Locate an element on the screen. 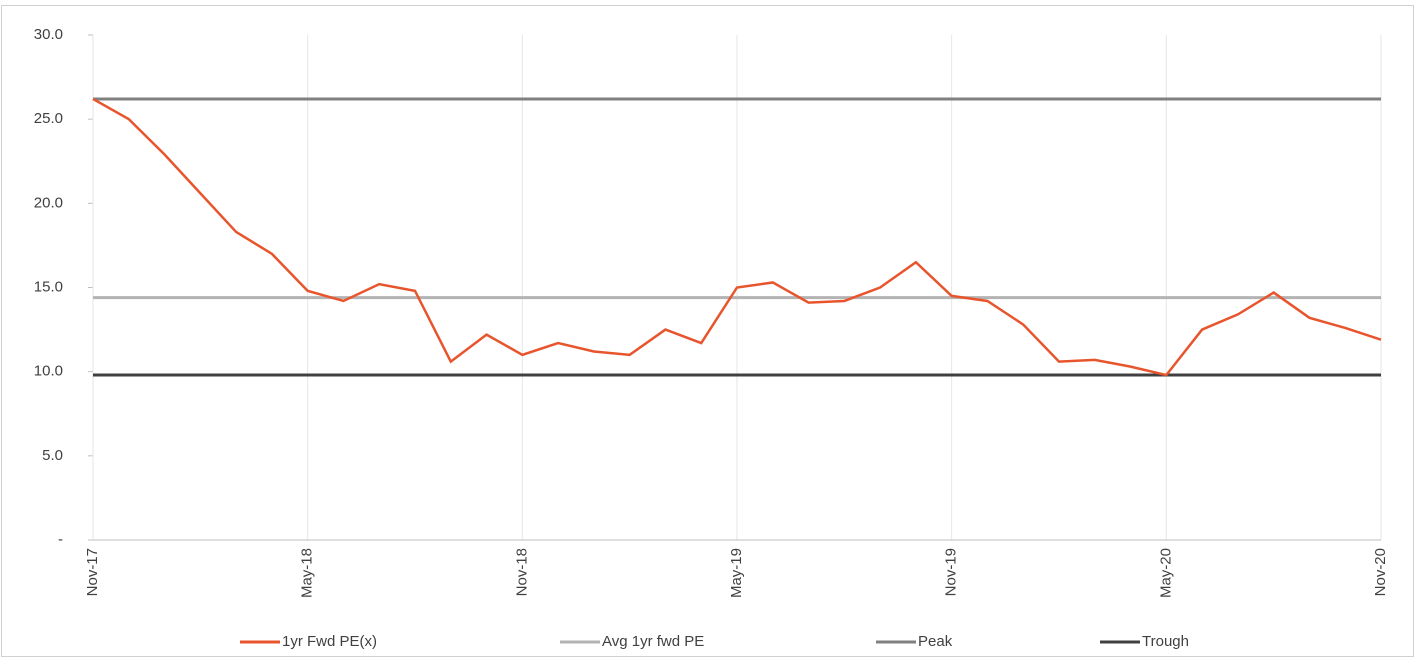  legend-label: Avg 1yr fwd PE is located at coordinates (653, 641).